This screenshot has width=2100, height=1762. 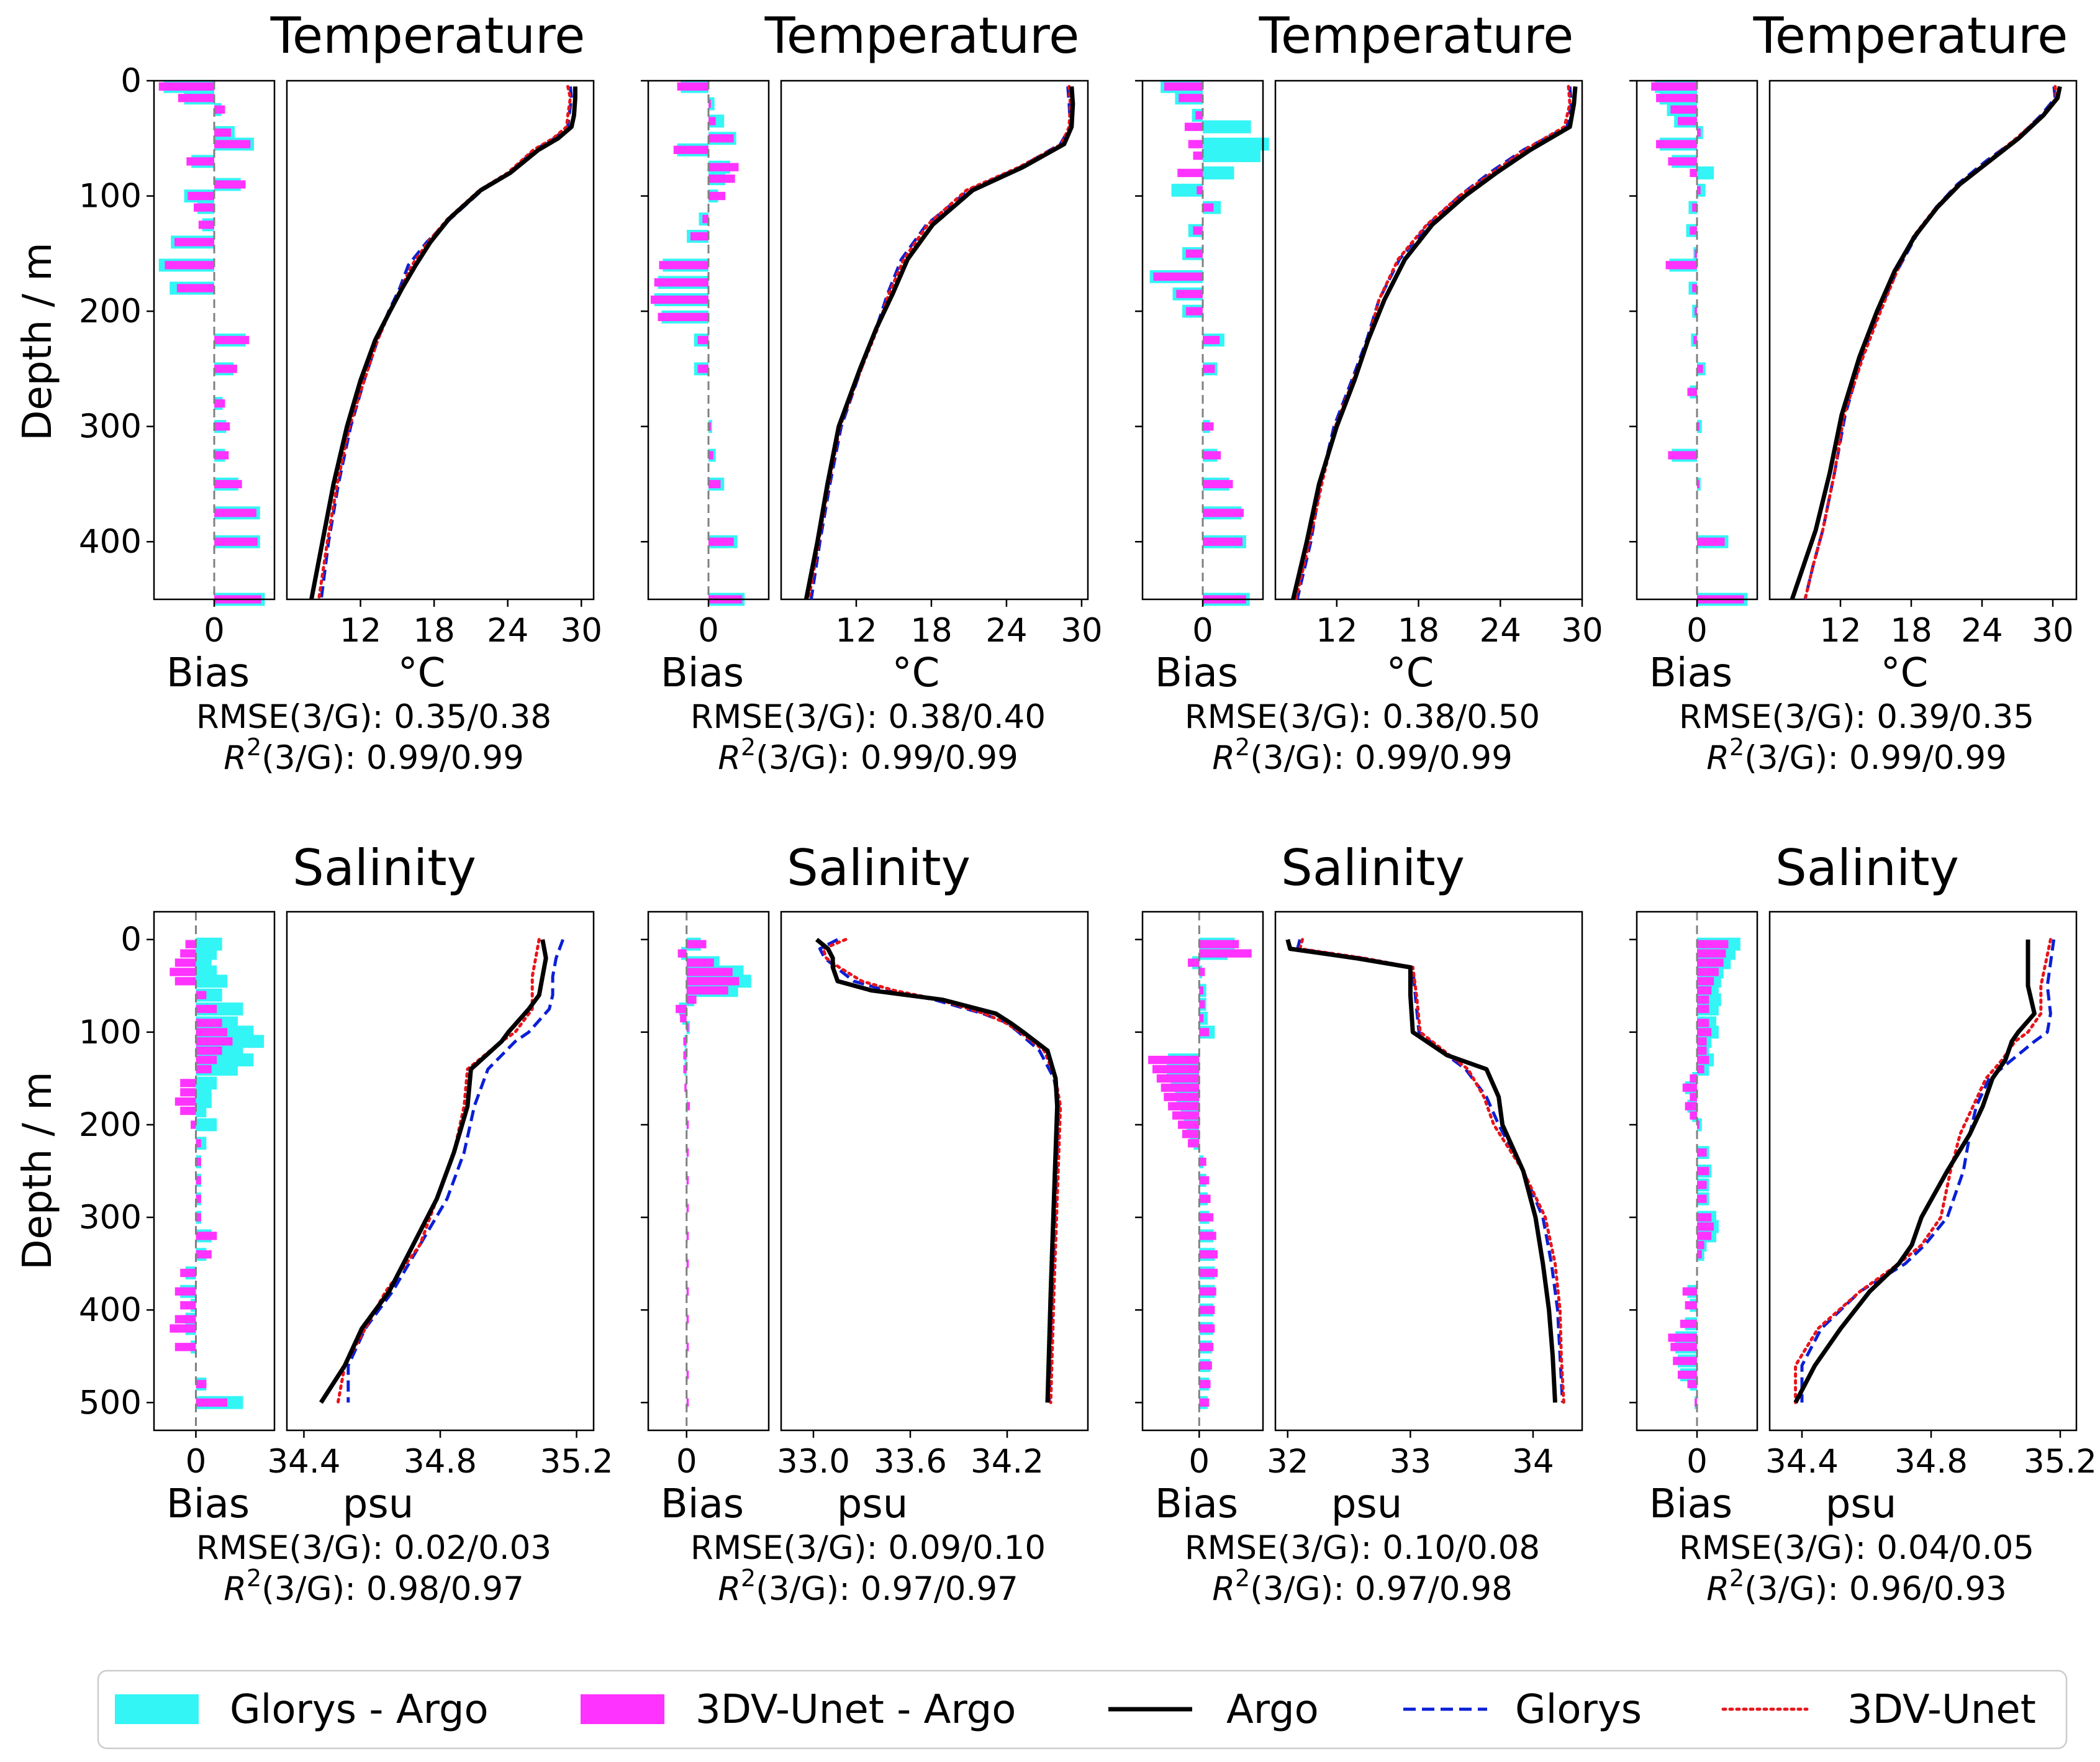 I want to click on x-tick-label: 34.8, so click(x=1931, y=1462).